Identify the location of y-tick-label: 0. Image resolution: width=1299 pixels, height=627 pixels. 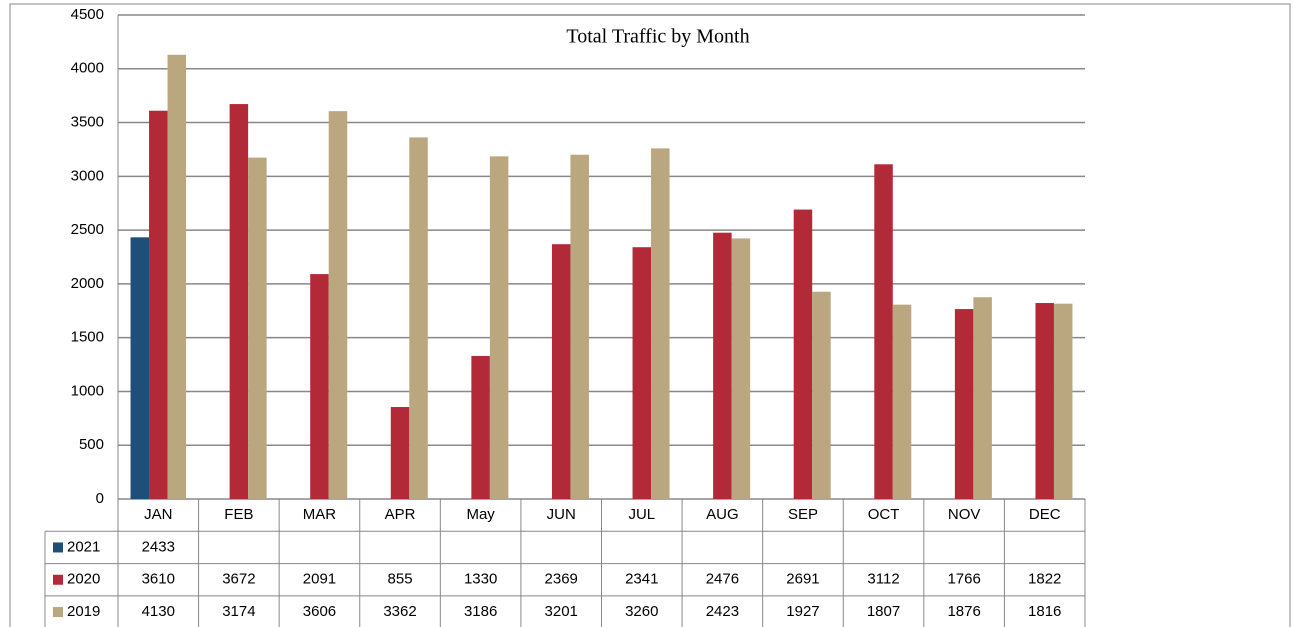
(100, 498).